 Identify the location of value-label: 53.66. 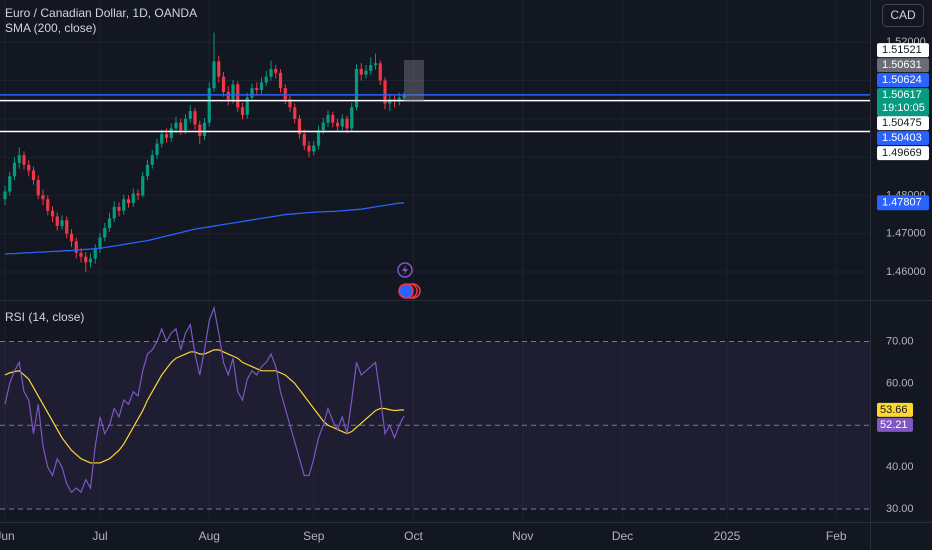
(894, 410).